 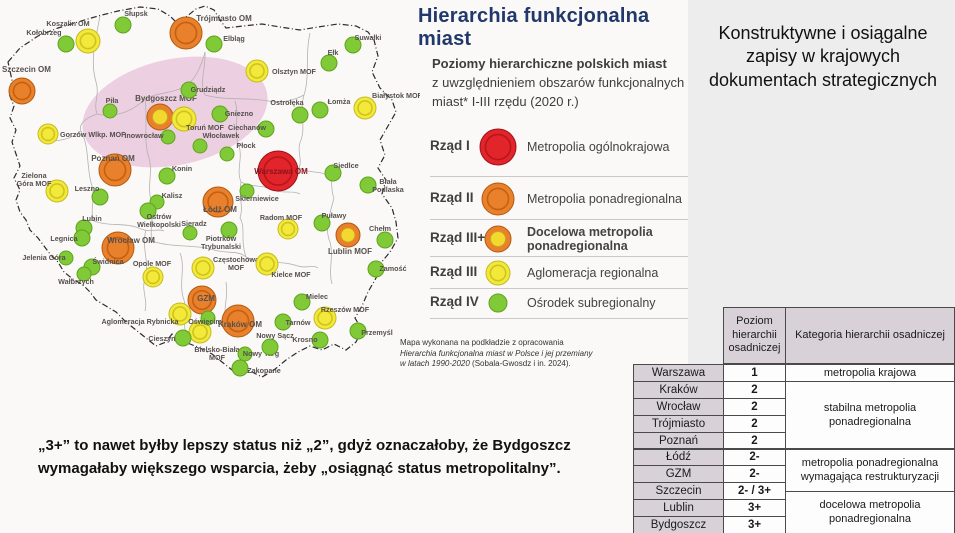 What do you see at coordinates (236, 259) in the screenshot?
I see `city-label: Częstochowa` at bounding box center [236, 259].